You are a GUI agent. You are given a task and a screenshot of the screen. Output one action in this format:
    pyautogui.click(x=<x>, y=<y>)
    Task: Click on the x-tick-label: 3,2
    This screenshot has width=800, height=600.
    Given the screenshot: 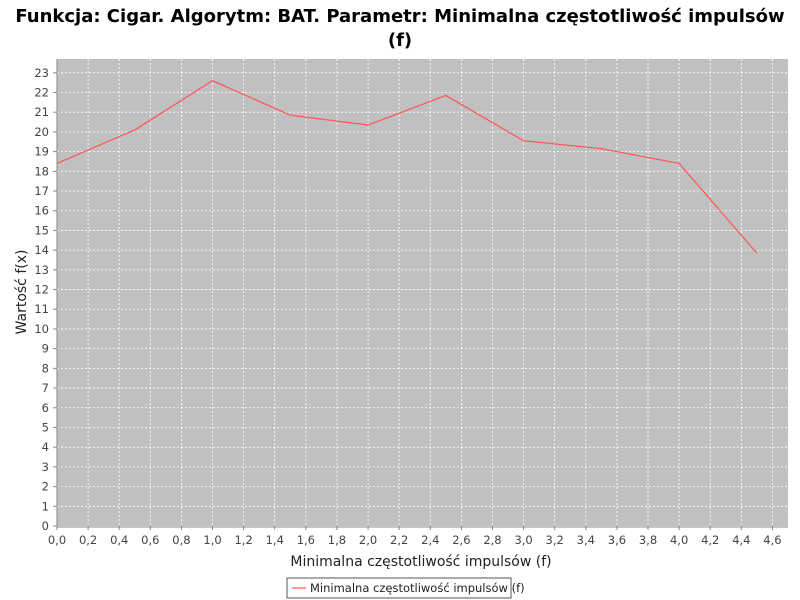 What is the action you would take?
    pyautogui.click(x=555, y=540)
    